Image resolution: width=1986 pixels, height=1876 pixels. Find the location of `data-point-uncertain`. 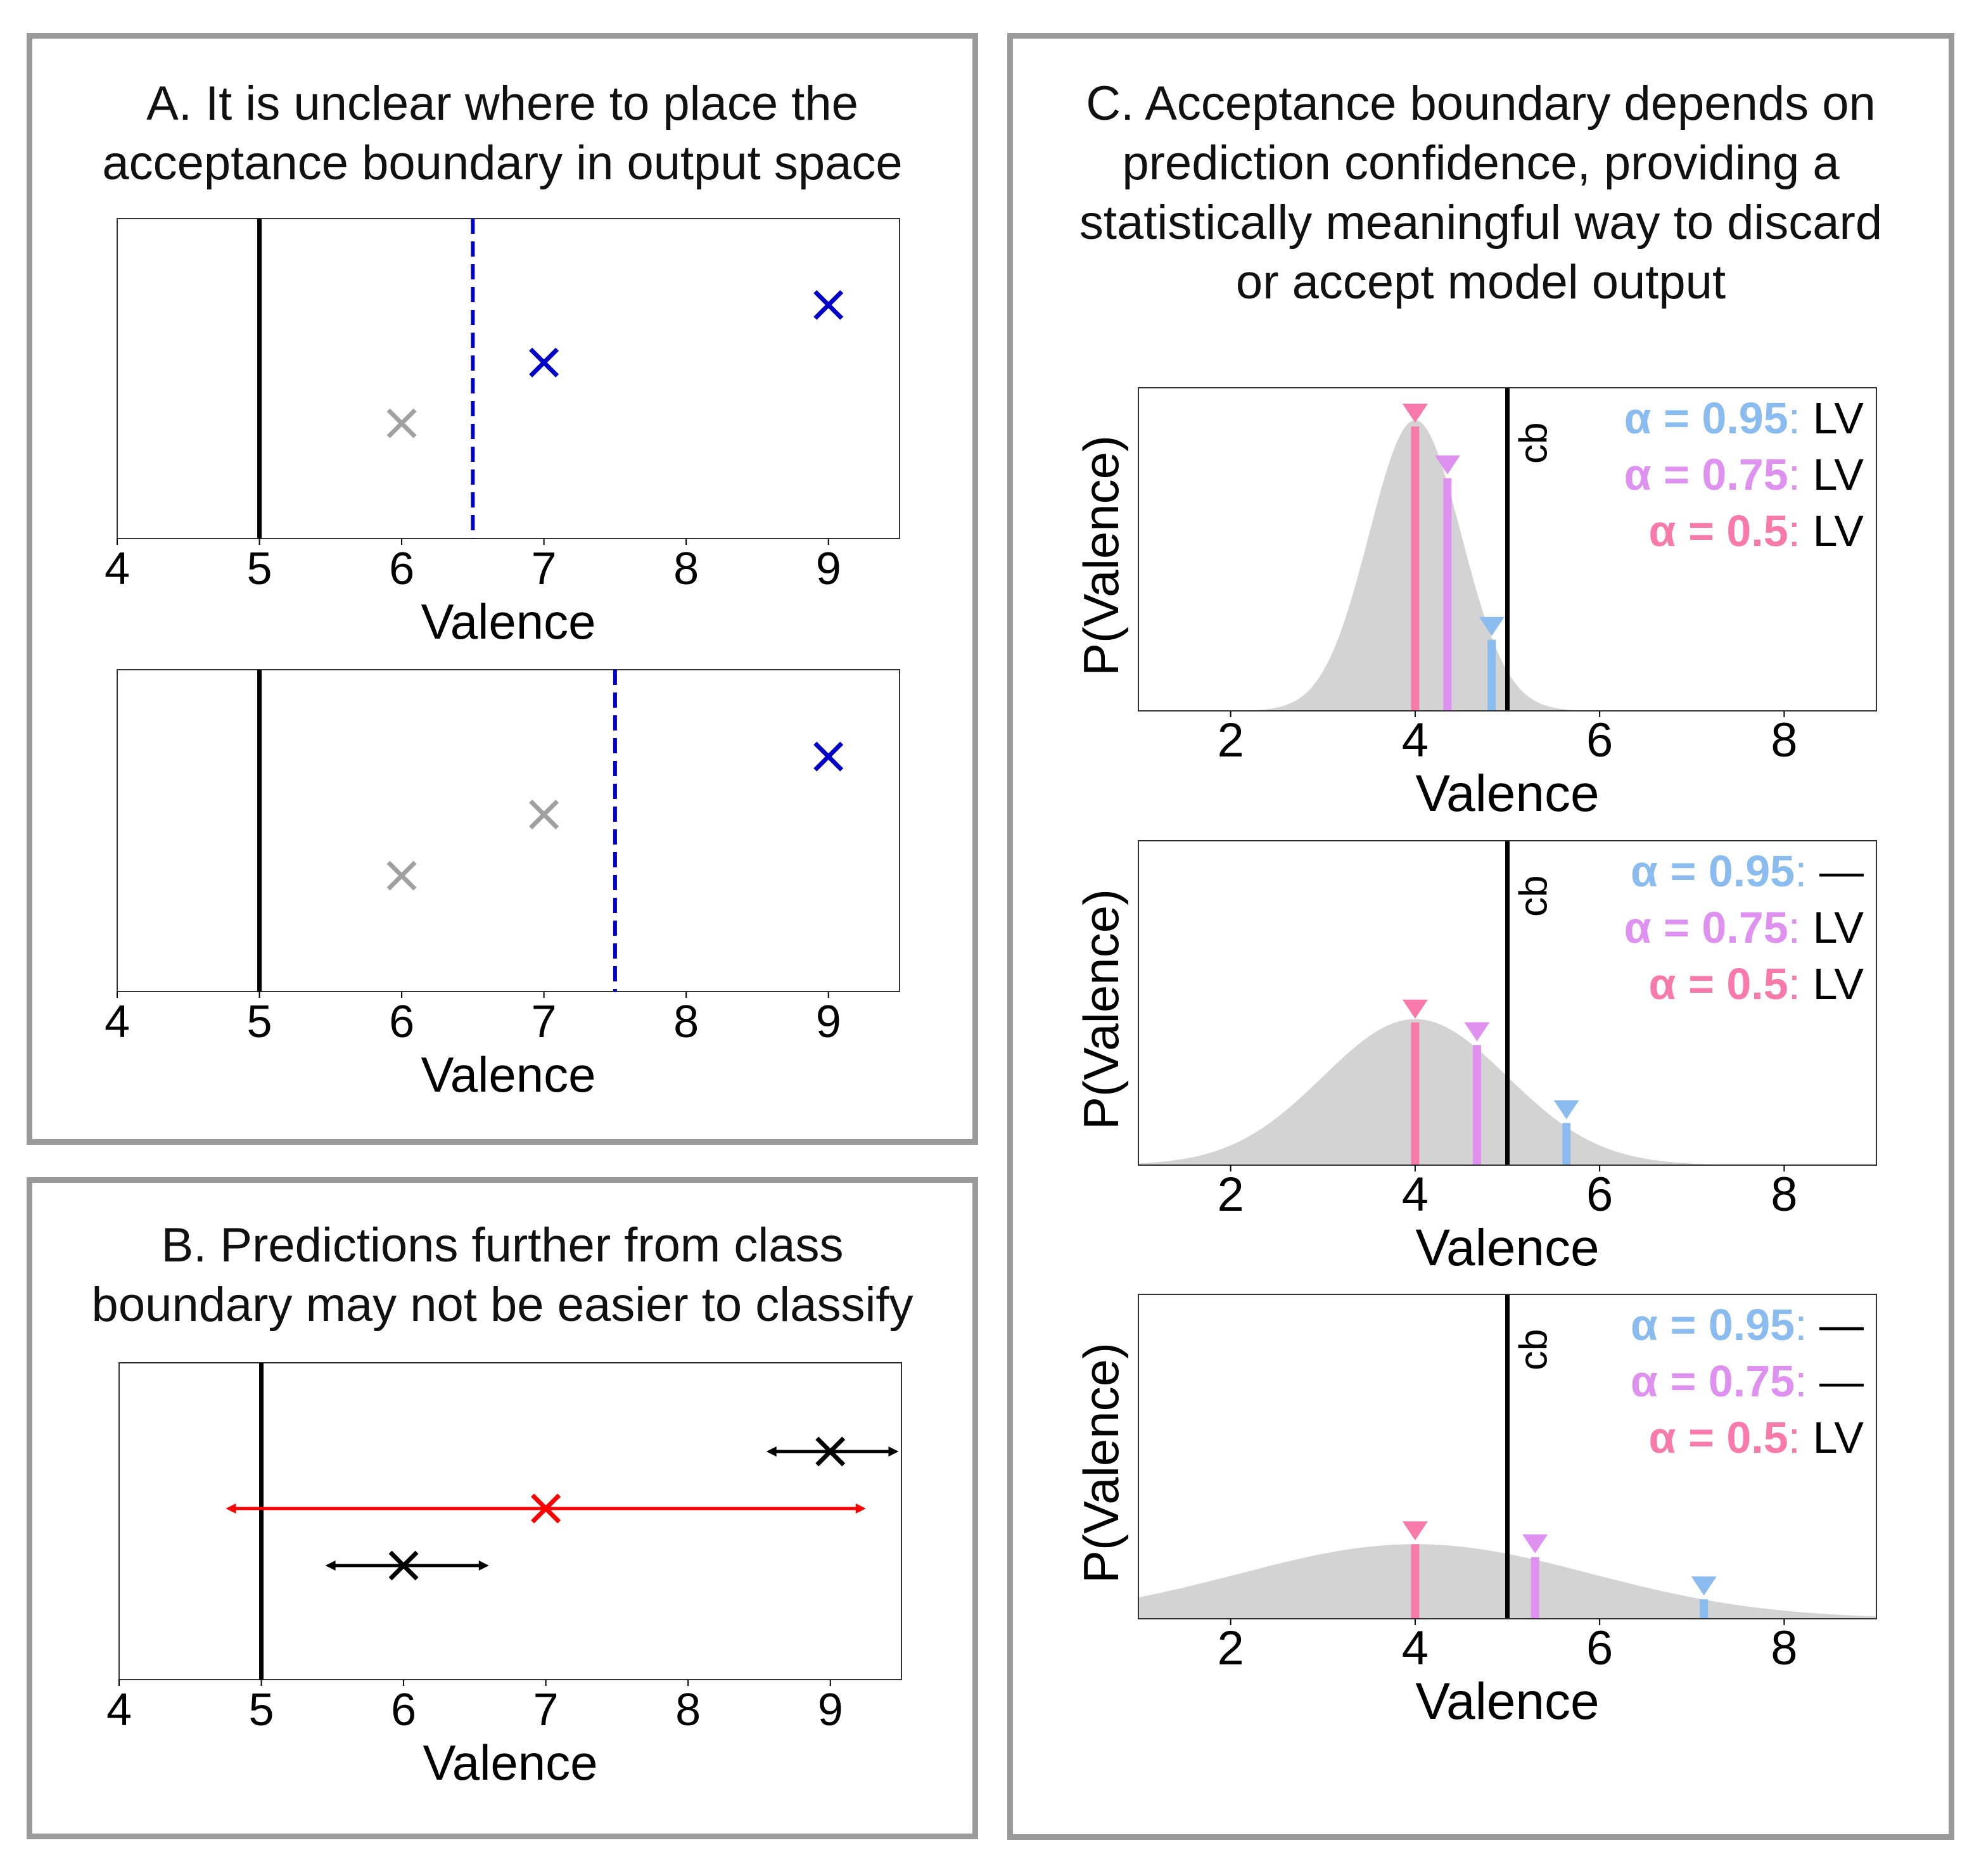

data-point-uncertain is located at coordinates (546, 1508).